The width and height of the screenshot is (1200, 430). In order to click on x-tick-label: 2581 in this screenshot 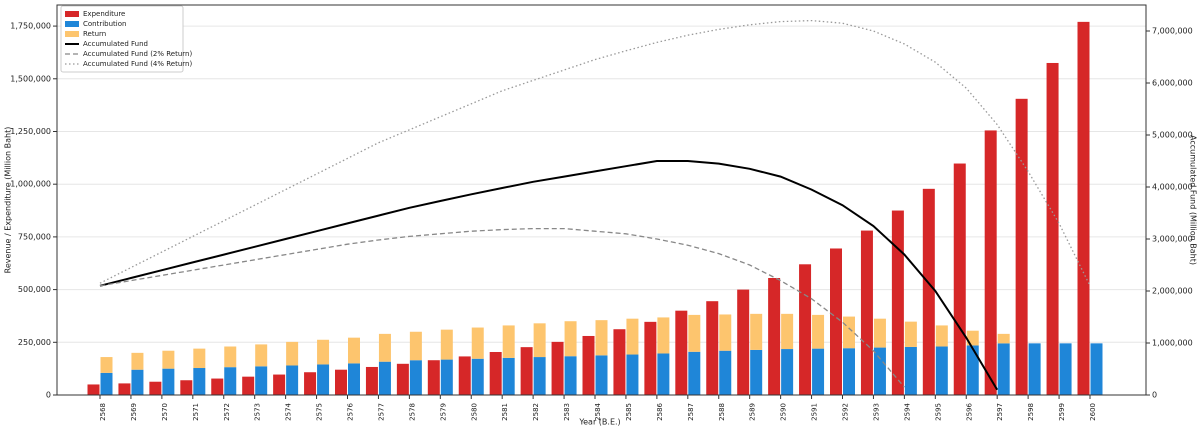, I will do `click(505, 412)`.